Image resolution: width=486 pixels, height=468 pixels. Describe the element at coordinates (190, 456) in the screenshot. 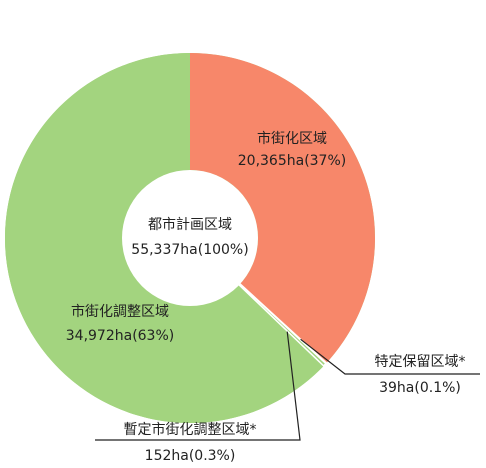

I see `segment-value: 152ha(0.3%)` at that location.